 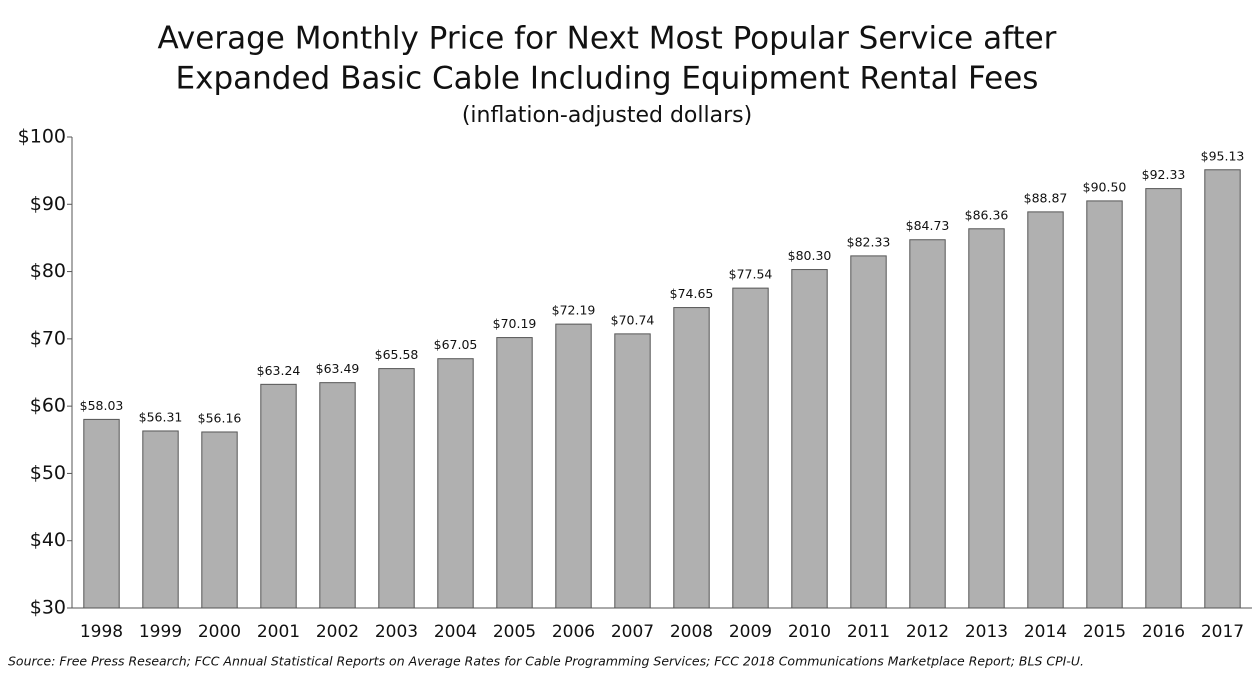 What do you see at coordinates (220, 417) in the screenshot?
I see `value-label: $56.16` at bounding box center [220, 417].